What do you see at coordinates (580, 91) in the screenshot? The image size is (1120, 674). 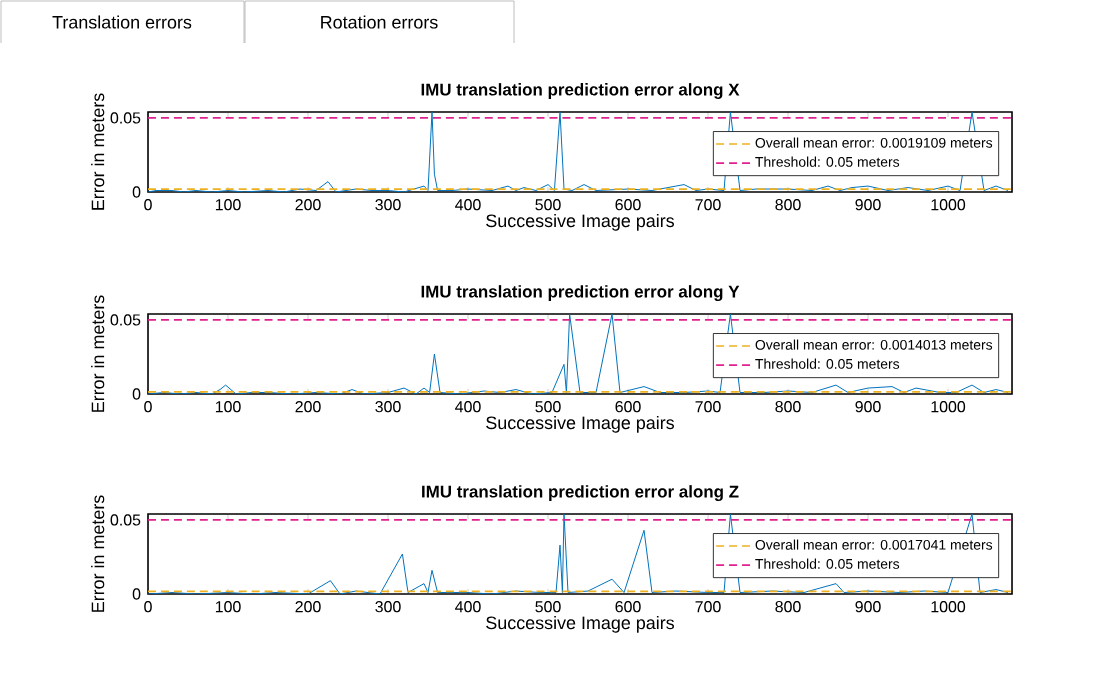 I see `chart-title: IMU translation prediction error along X` at bounding box center [580, 91].